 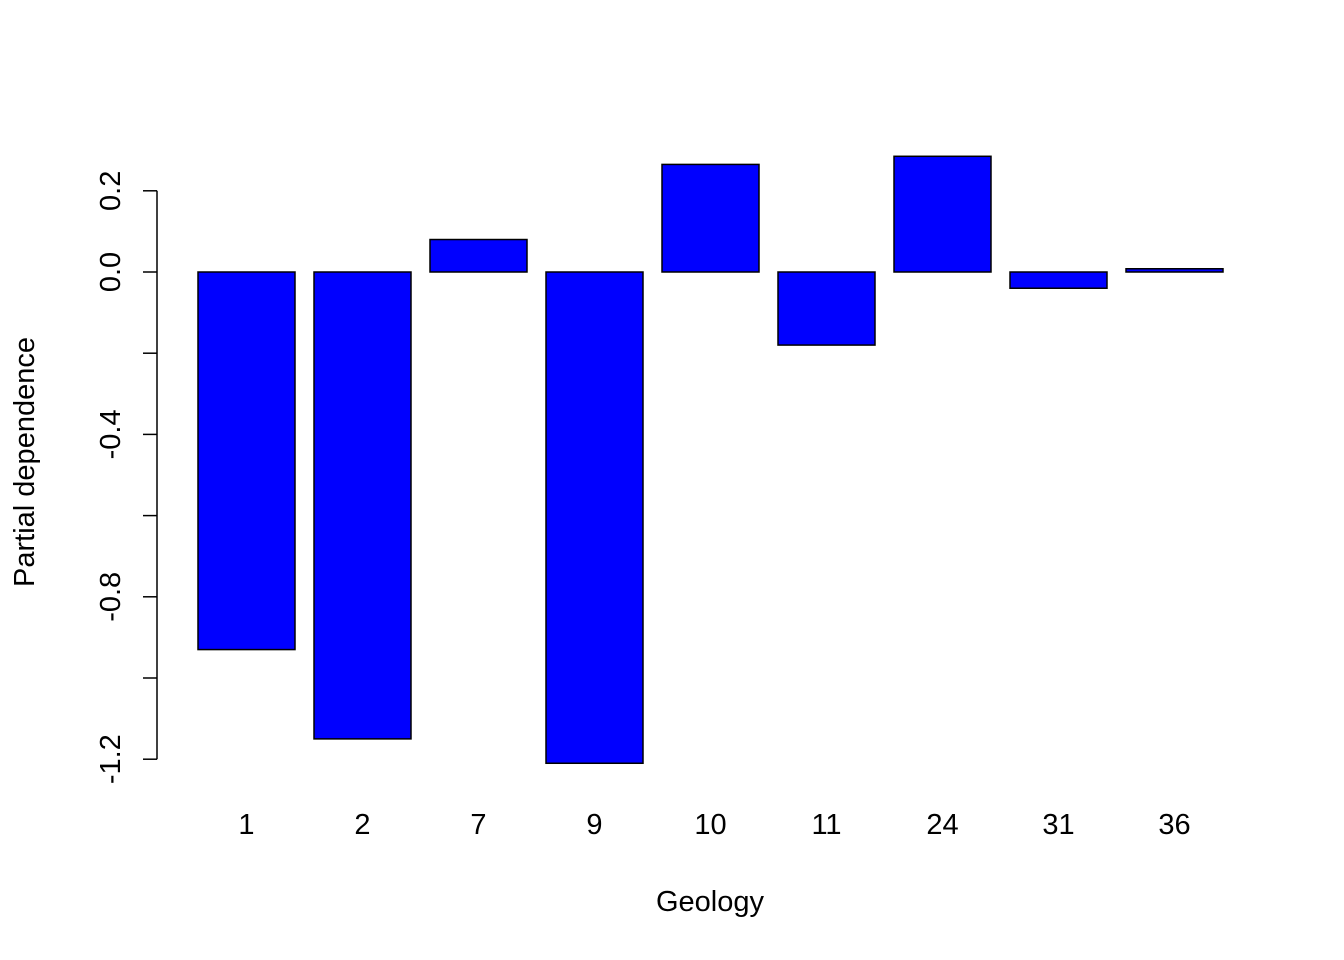 I want to click on y-tick-label: -0.8, so click(x=111, y=597).